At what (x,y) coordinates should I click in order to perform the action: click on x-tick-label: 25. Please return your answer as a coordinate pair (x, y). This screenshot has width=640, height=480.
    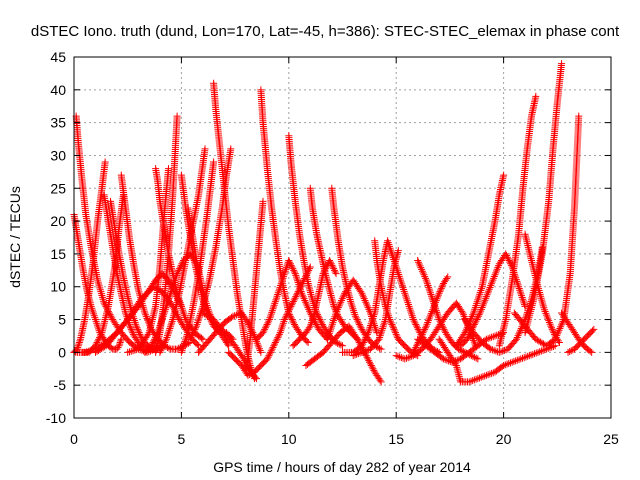
    Looking at the image, I should click on (611, 439).